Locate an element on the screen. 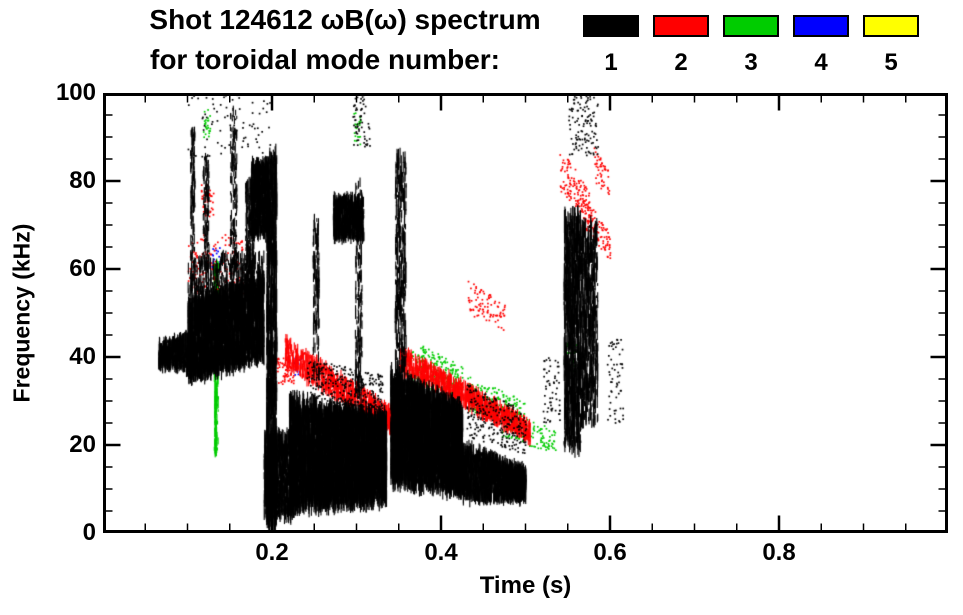  legend-label-mode-3: 3 is located at coordinates (751, 62).